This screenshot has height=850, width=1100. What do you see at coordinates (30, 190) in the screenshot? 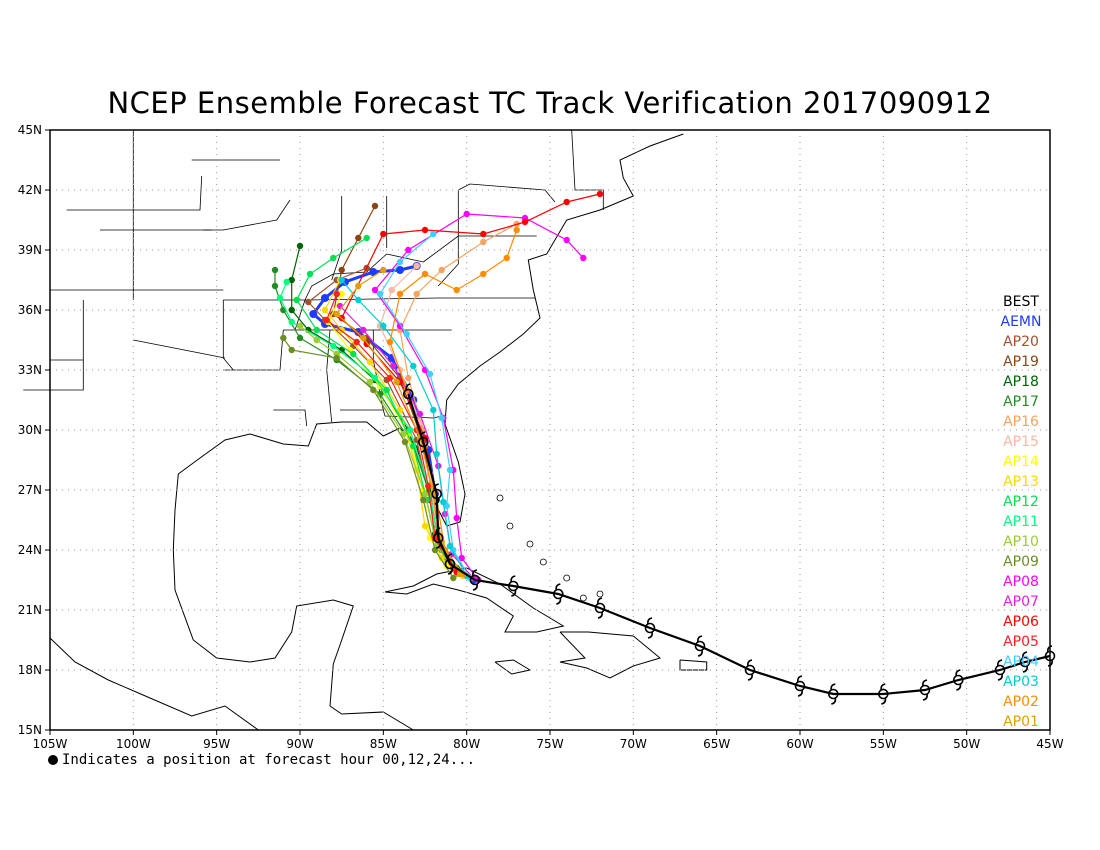
I see `y-tick-label: 42N` at bounding box center [30, 190].